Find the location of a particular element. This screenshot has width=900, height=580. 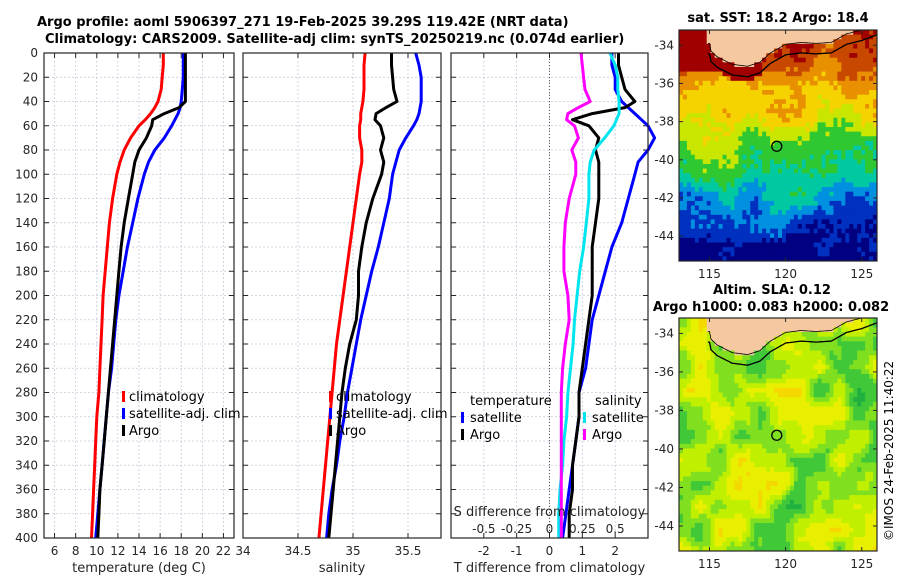

x-tick-label-salinity: 0 is located at coordinates (550, 529).